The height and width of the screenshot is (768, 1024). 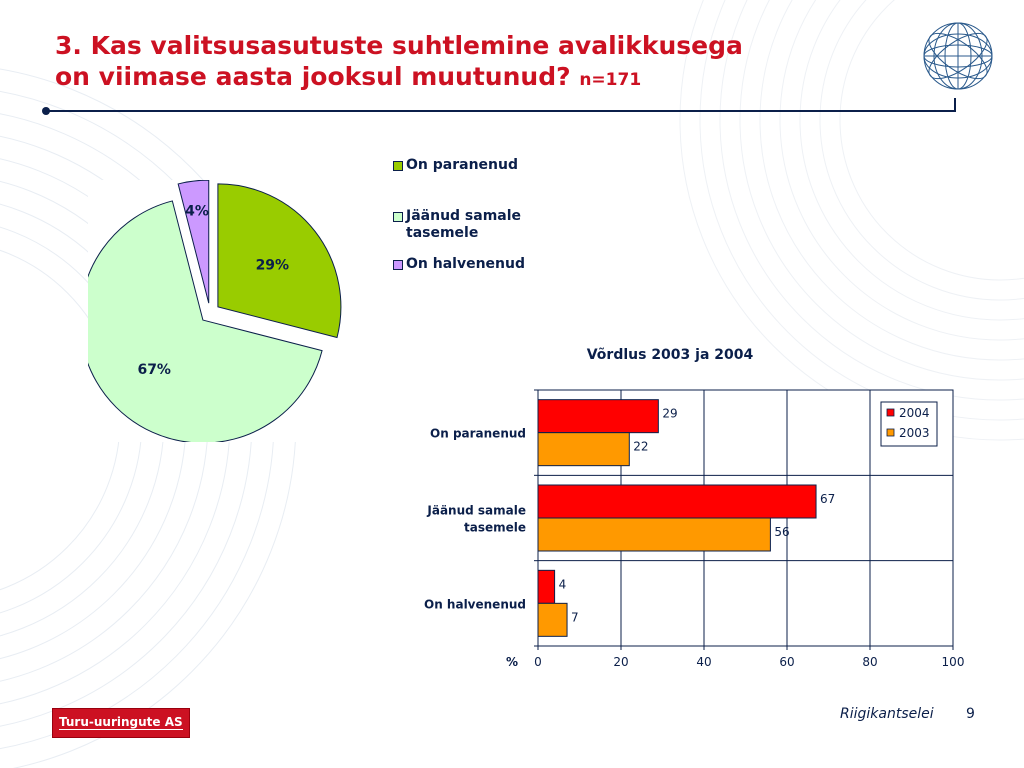 What do you see at coordinates (398, 217) in the screenshot?
I see `legend-swatch-samale` at bounding box center [398, 217].